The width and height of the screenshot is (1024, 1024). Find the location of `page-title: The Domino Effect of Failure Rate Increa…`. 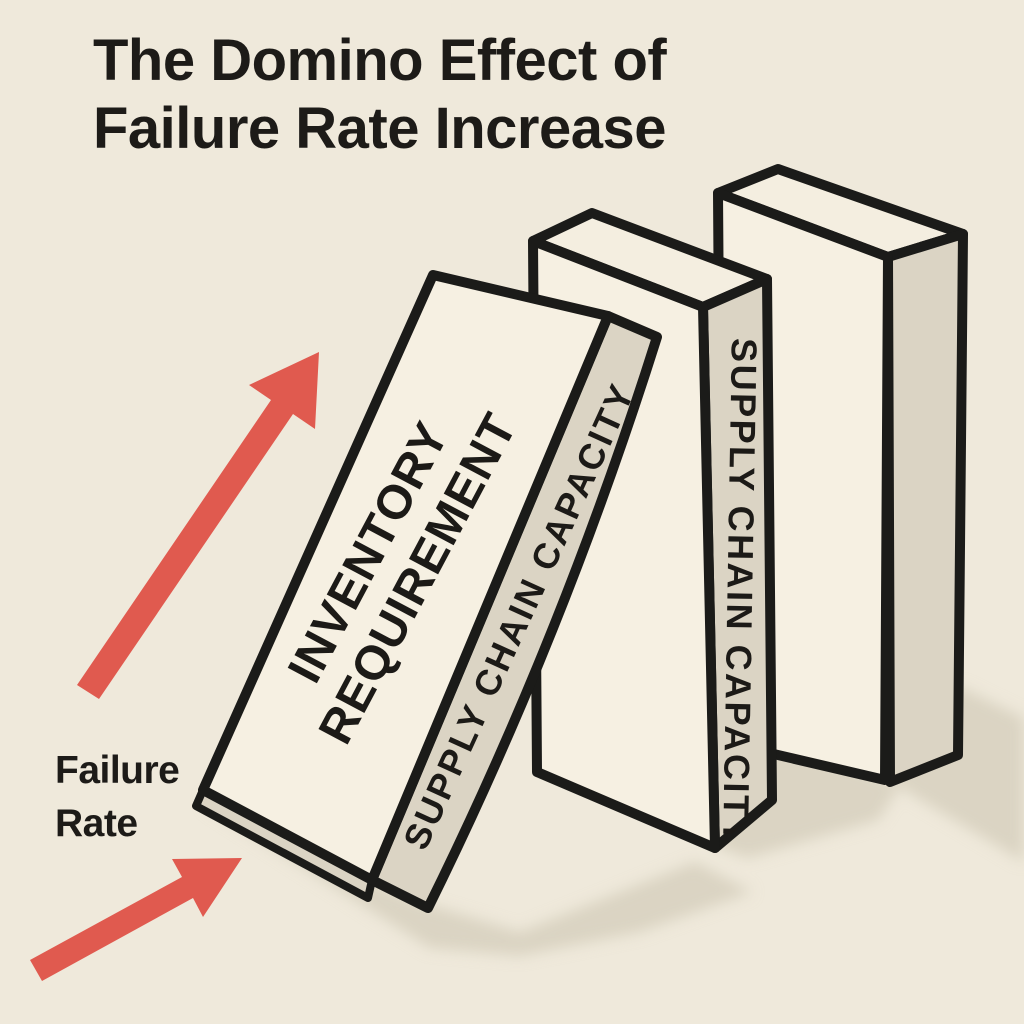

page-title: The Domino Effect of Failure Rate Increa… is located at coordinates (380, 94).